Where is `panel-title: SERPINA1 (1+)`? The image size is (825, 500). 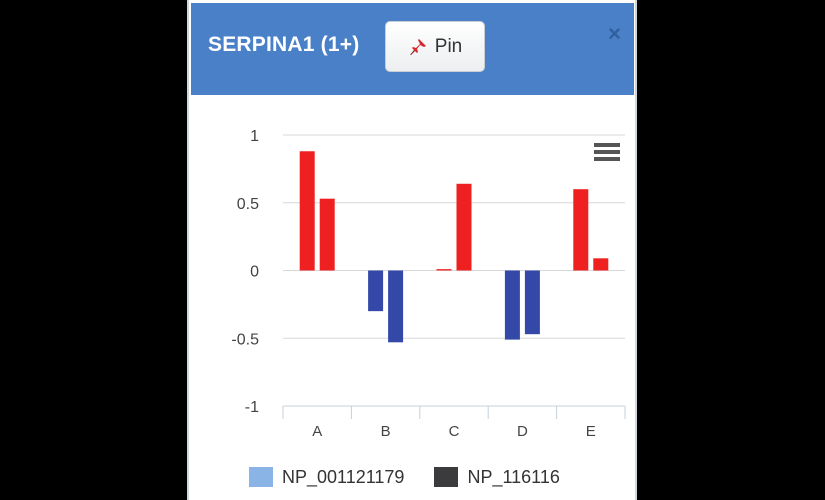
panel-title: SERPINA1 (1+) is located at coordinates (284, 44).